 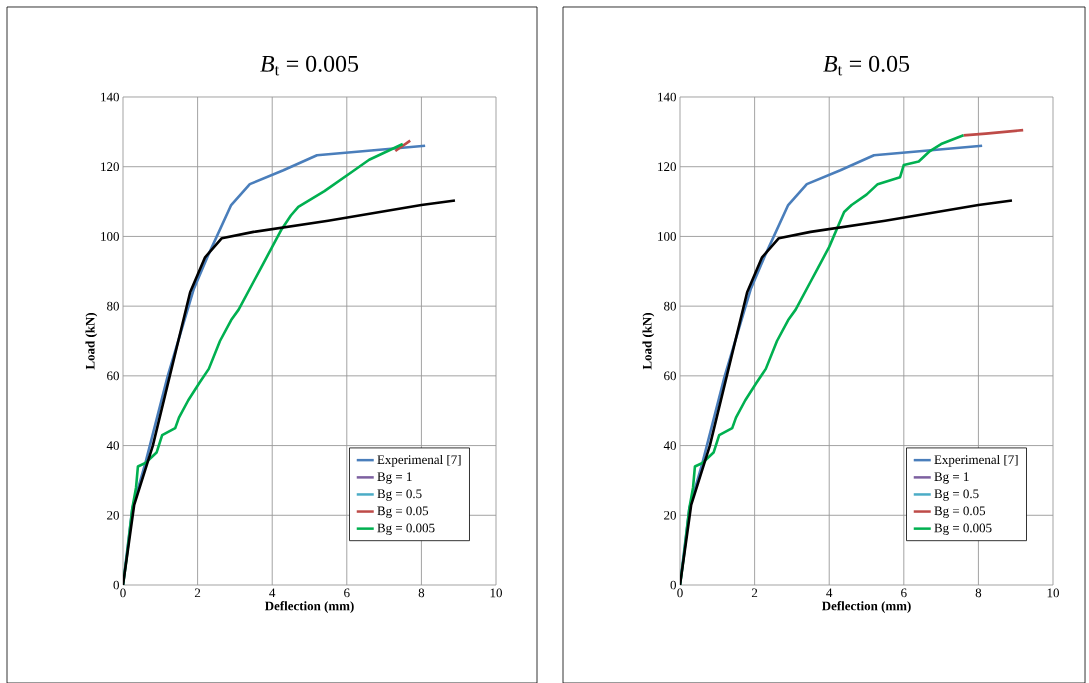 What do you see at coordinates (866, 65) in the screenshot?
I see `chart-title: B$_{t}$ = 0.05` at bounding box center [866, 65].